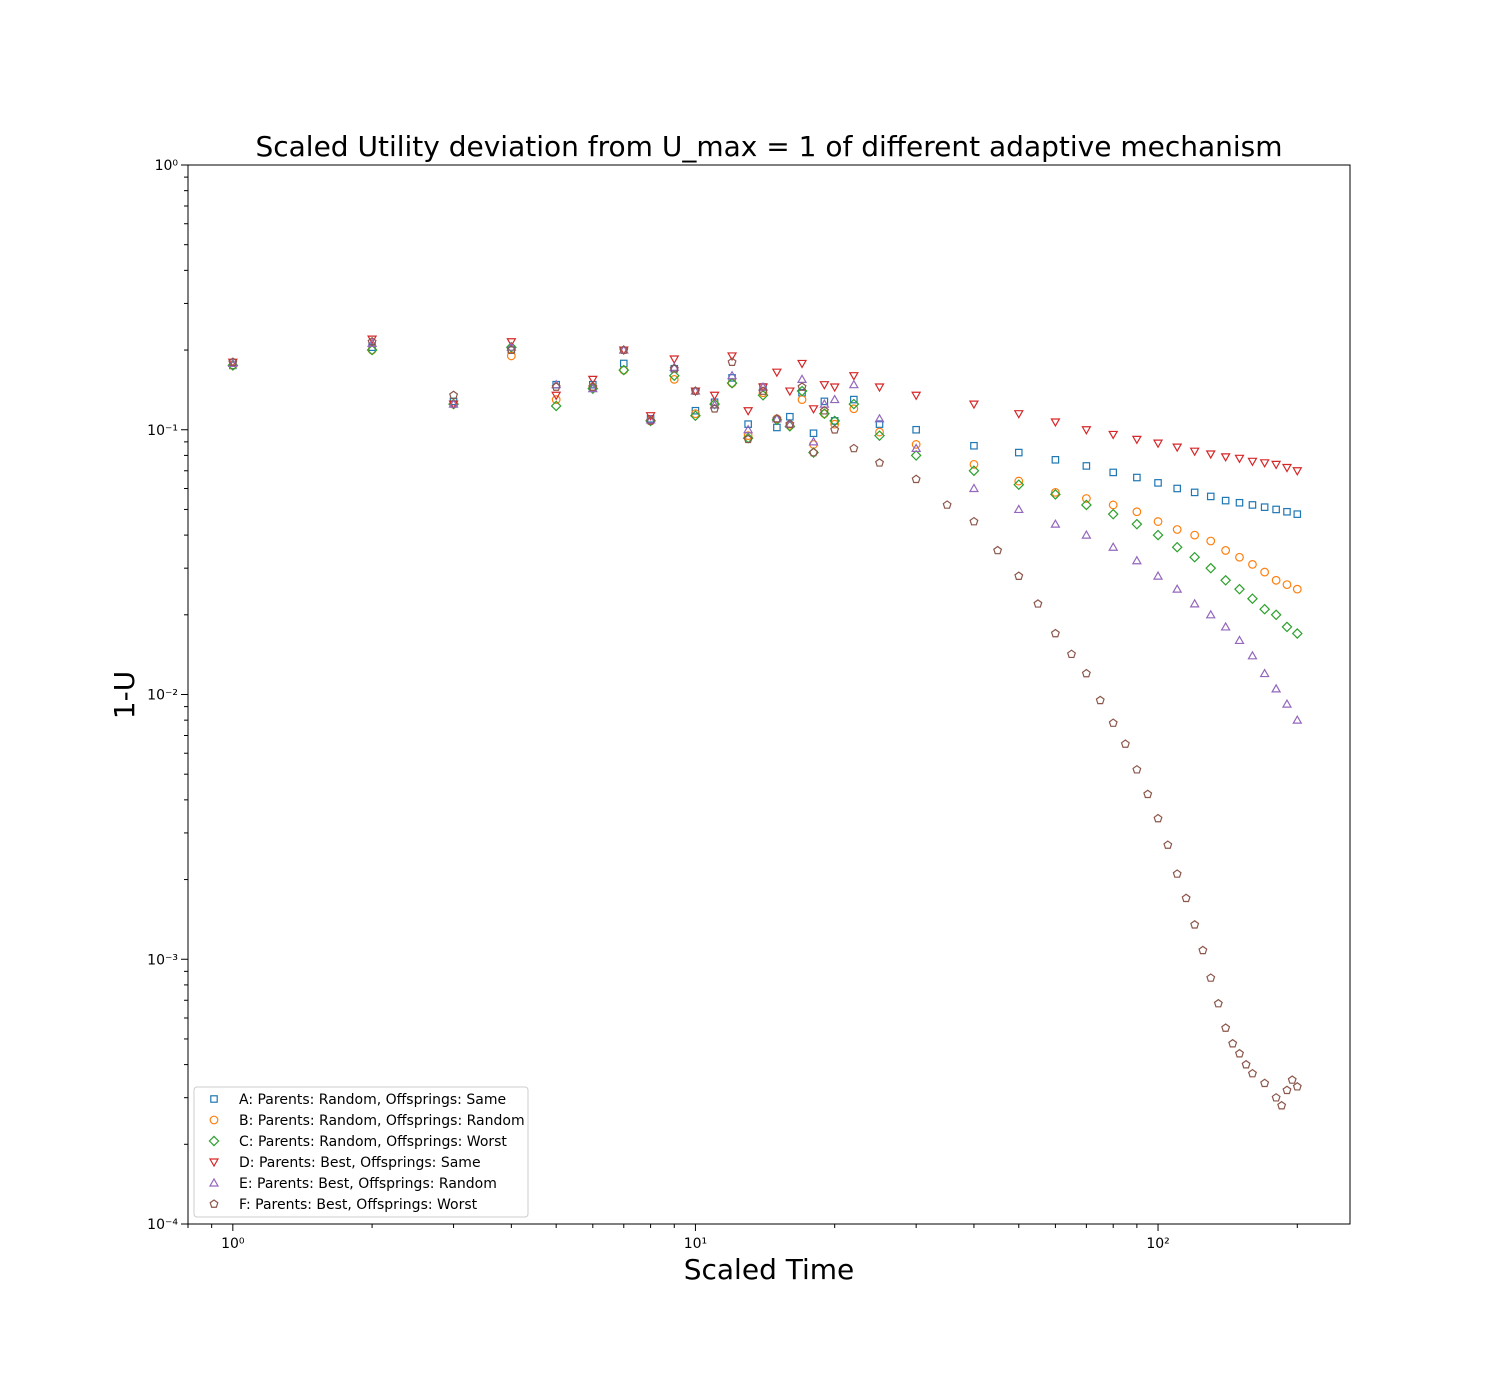 This screenshot has height=1375, width=1500. Describe the element at coordinates (742, 1238) in the screenshot. I see `x-axis: 10⁰ 10¹ 10²` at that location.